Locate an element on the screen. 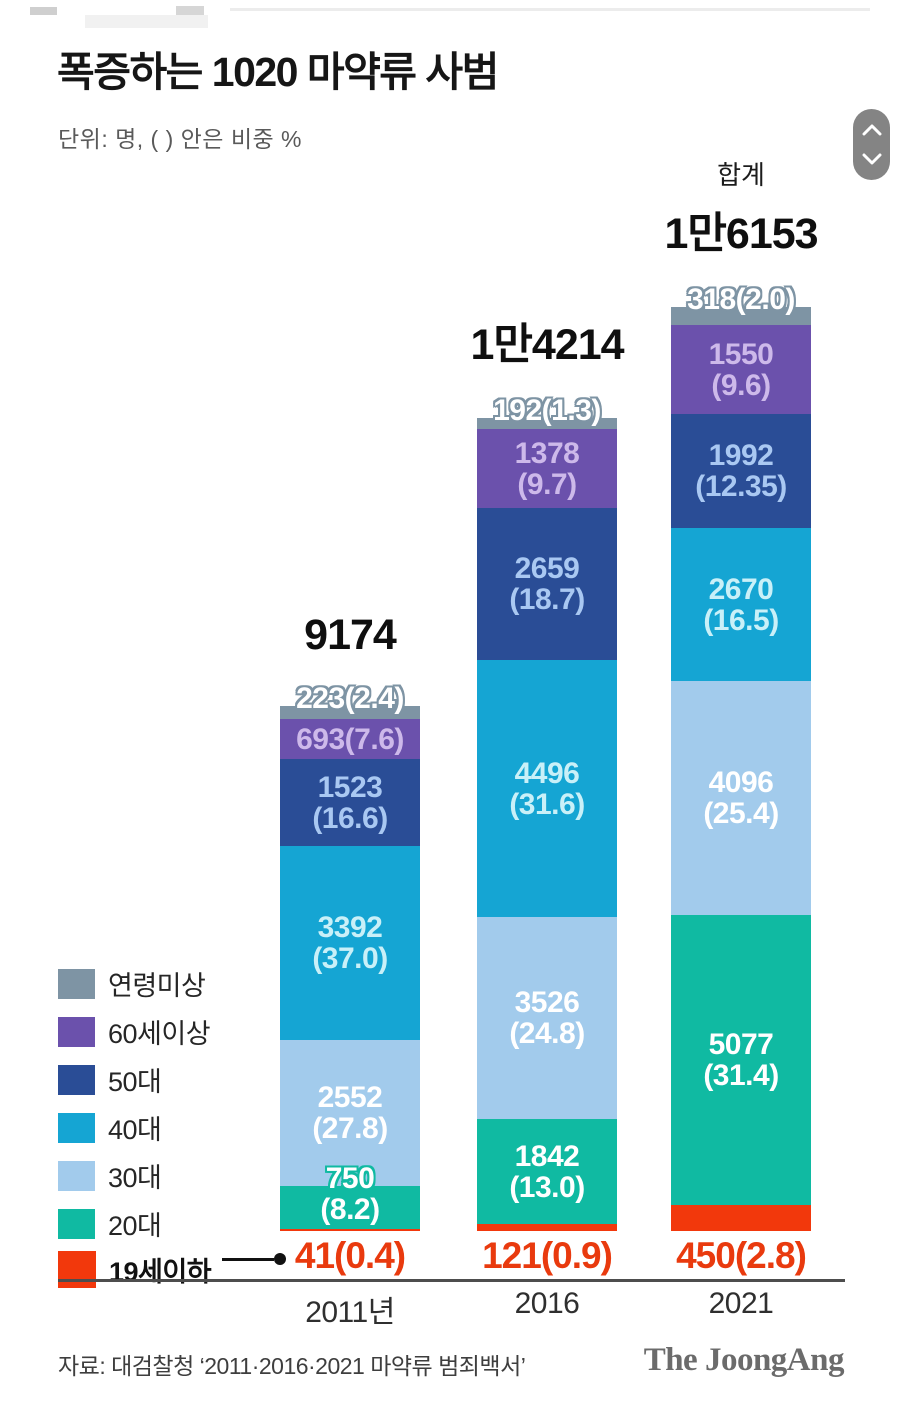 This screenshot has width=900, height=1423. segment-연령미상: 192(1.3) is located at coordinates (547, 412).